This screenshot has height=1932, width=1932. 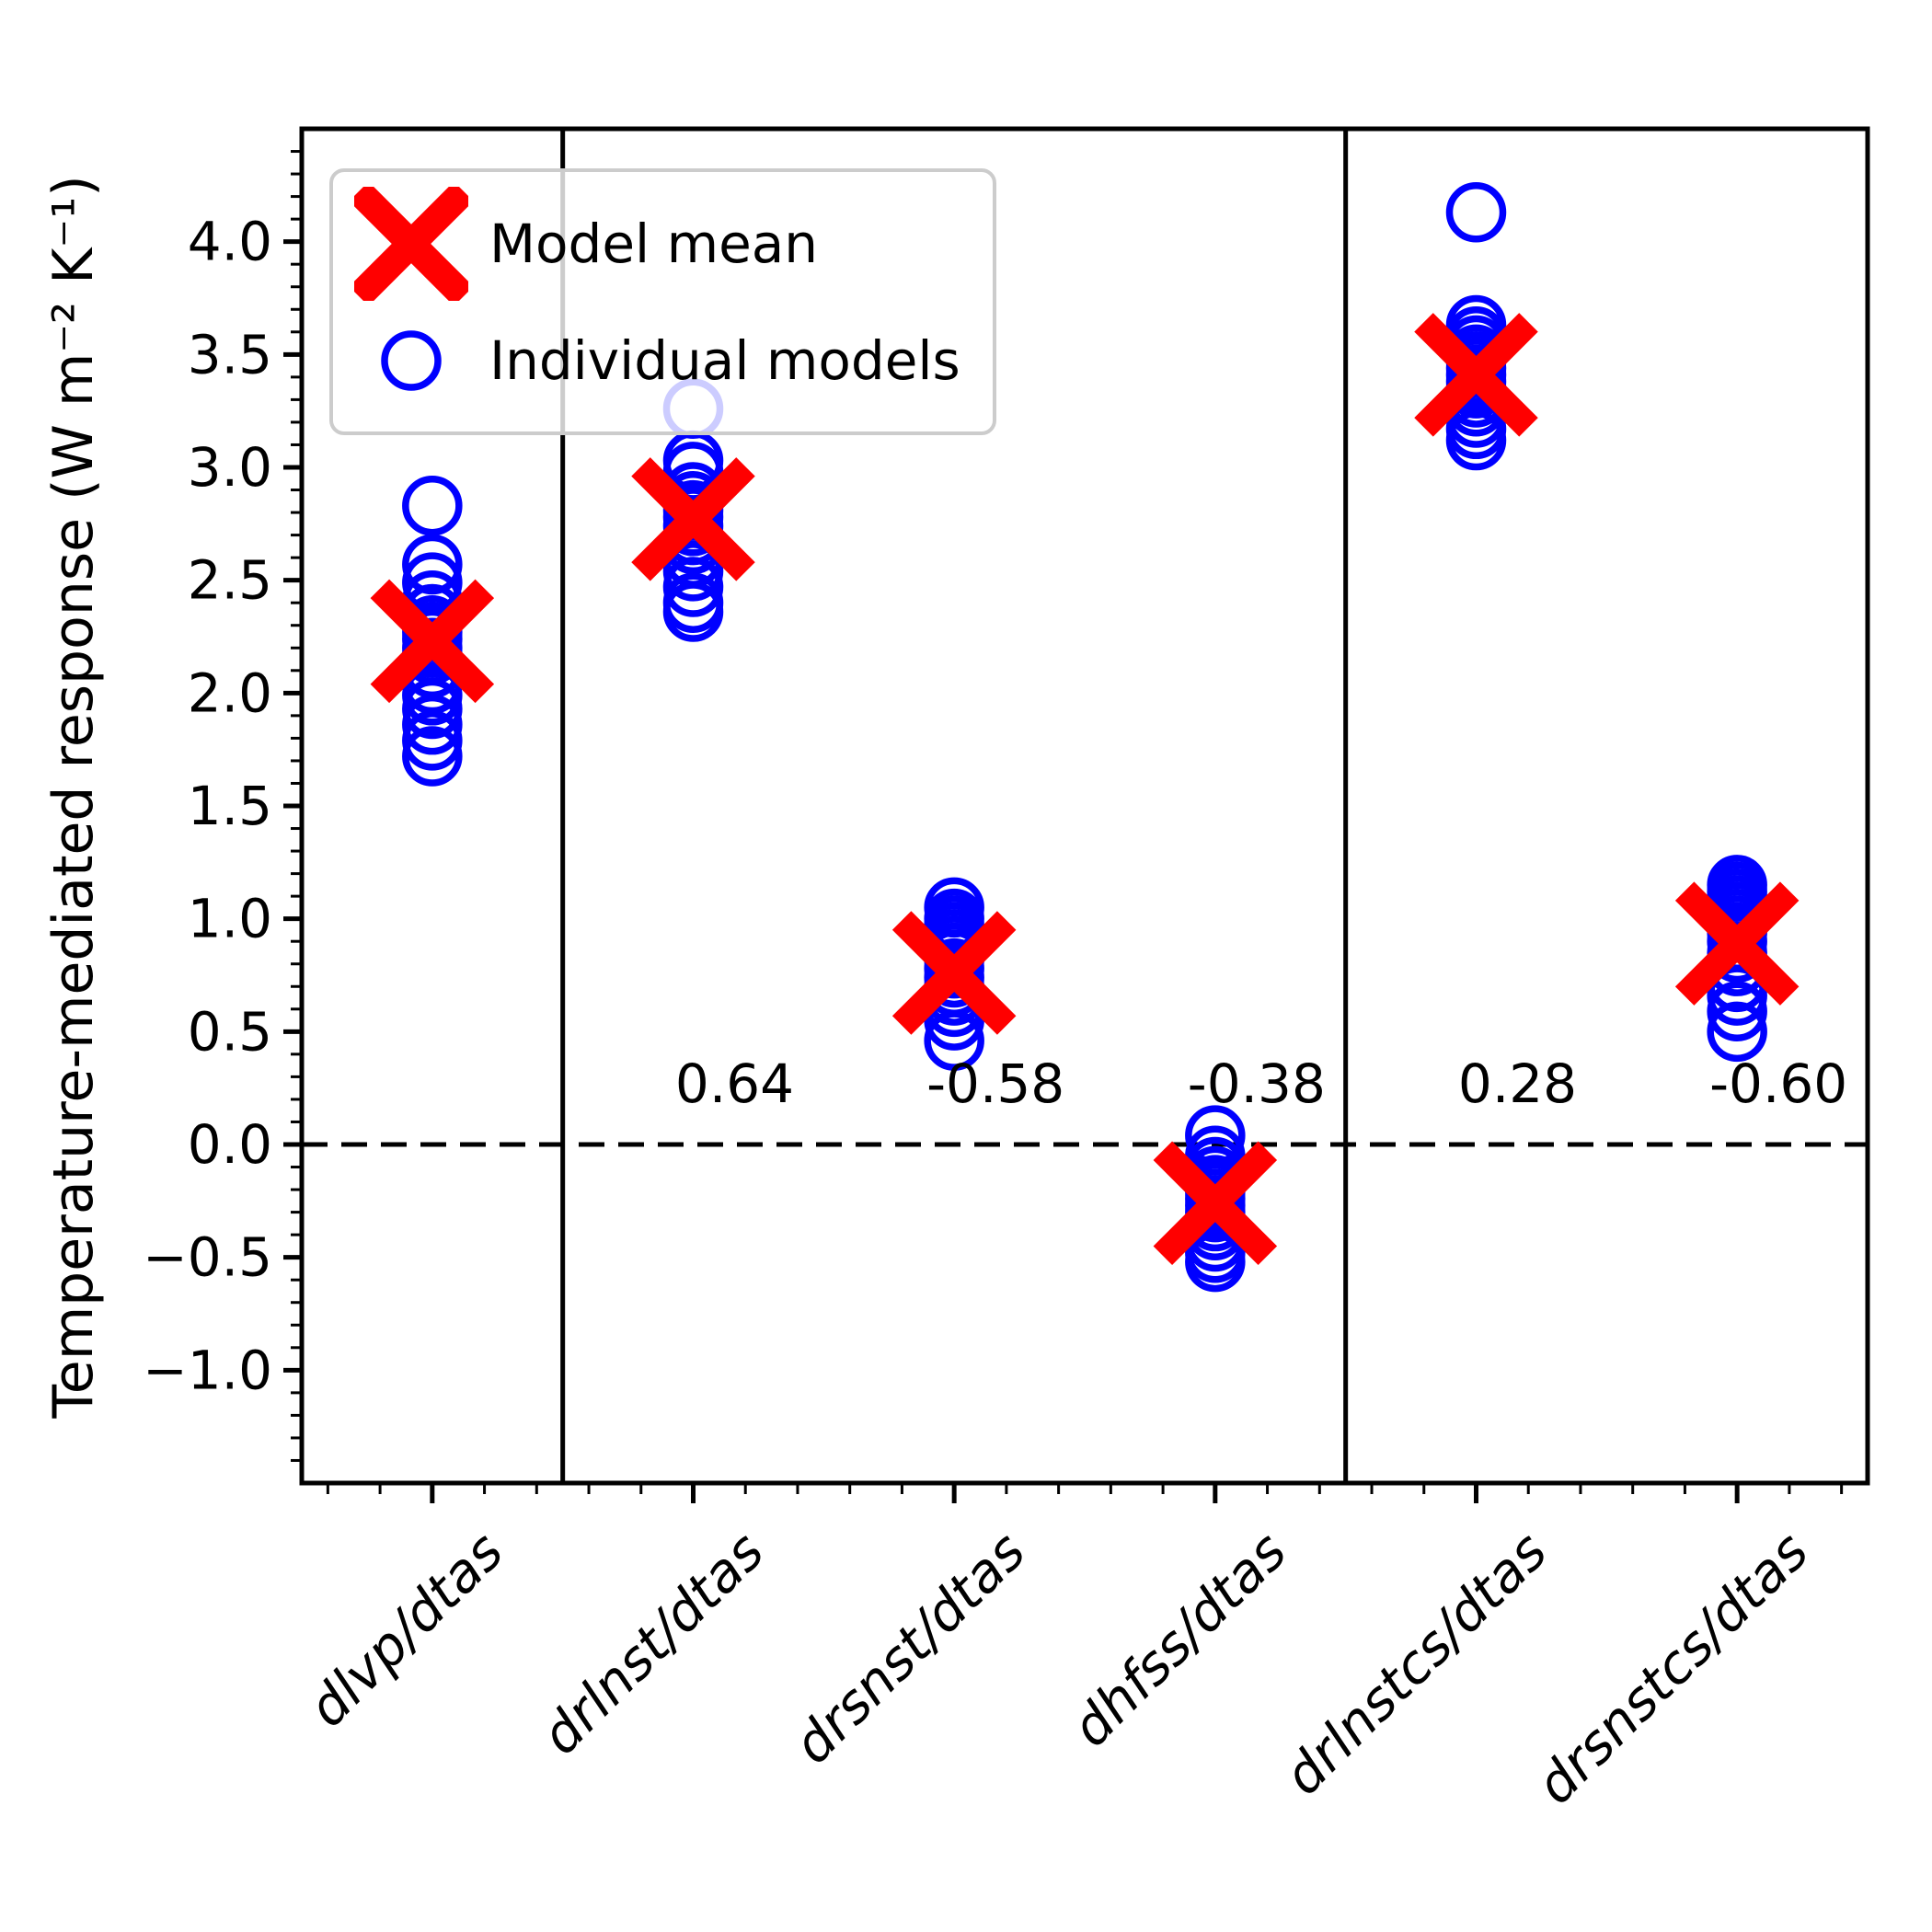 I want to click on legend: Model mean Individual models, so click(x=662, y=301).